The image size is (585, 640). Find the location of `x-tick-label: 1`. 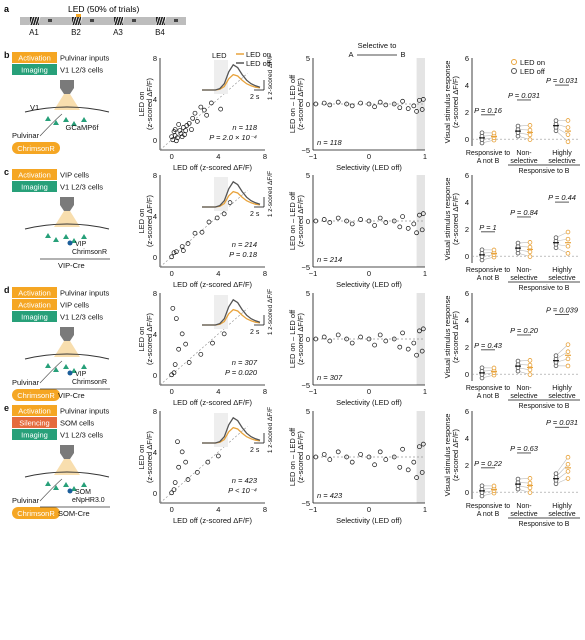

x-tick-label: 1 is located at coordinates (425, 273).